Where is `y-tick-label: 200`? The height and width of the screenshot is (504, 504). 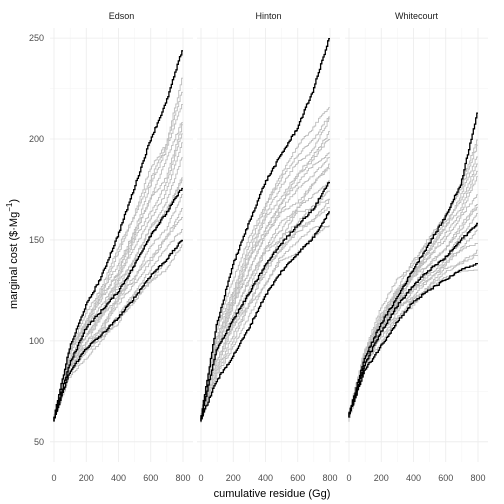 y-tick-label: 200 is located at coordinates (36, 139).